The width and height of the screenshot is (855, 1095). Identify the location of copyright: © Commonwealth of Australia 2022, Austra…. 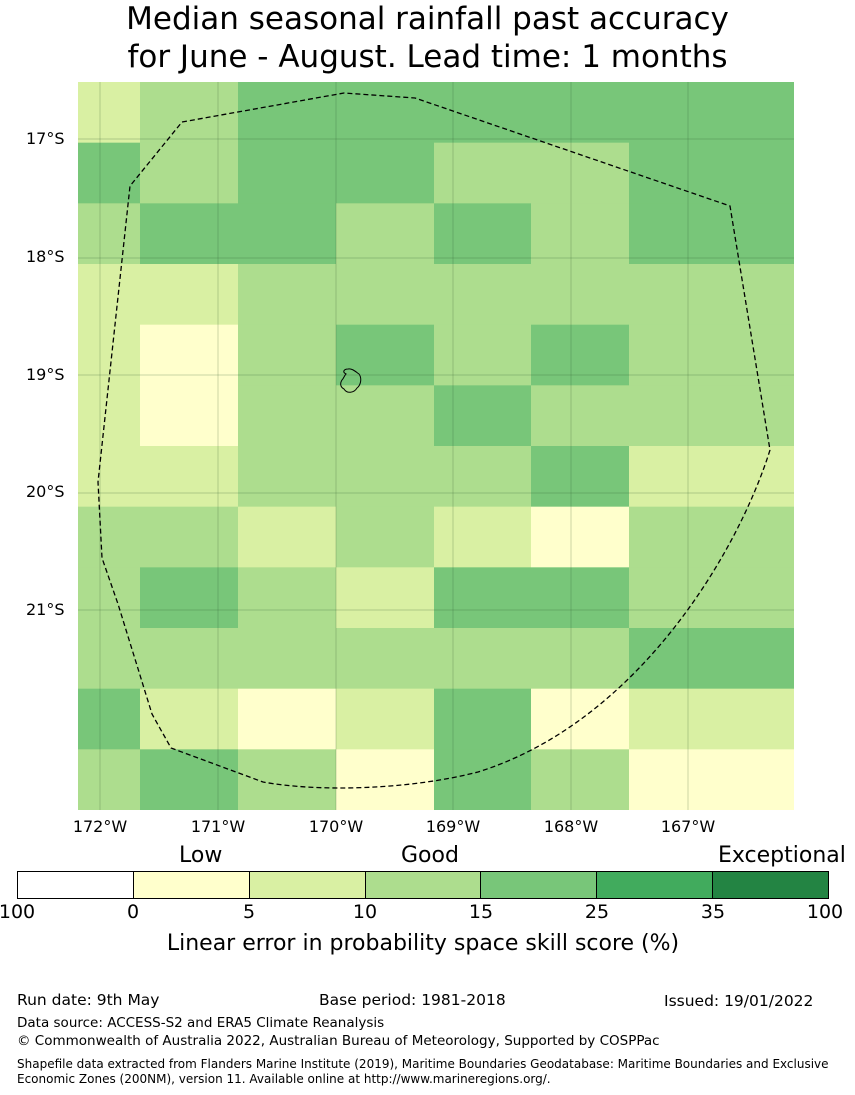
(338, 1041).